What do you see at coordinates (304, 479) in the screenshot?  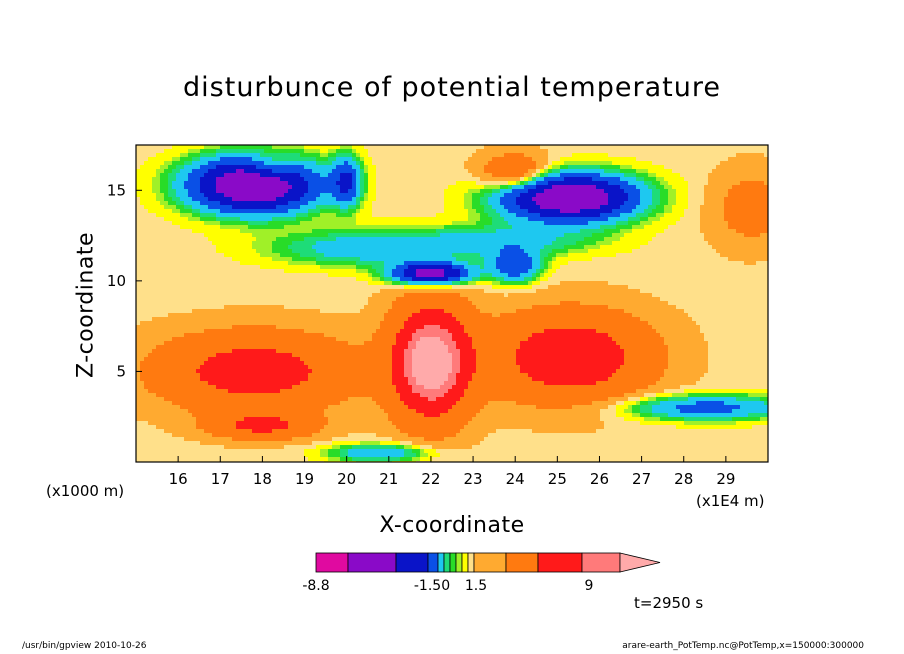 I see `x-tick-label: 19` at bounding box center [304, 479].